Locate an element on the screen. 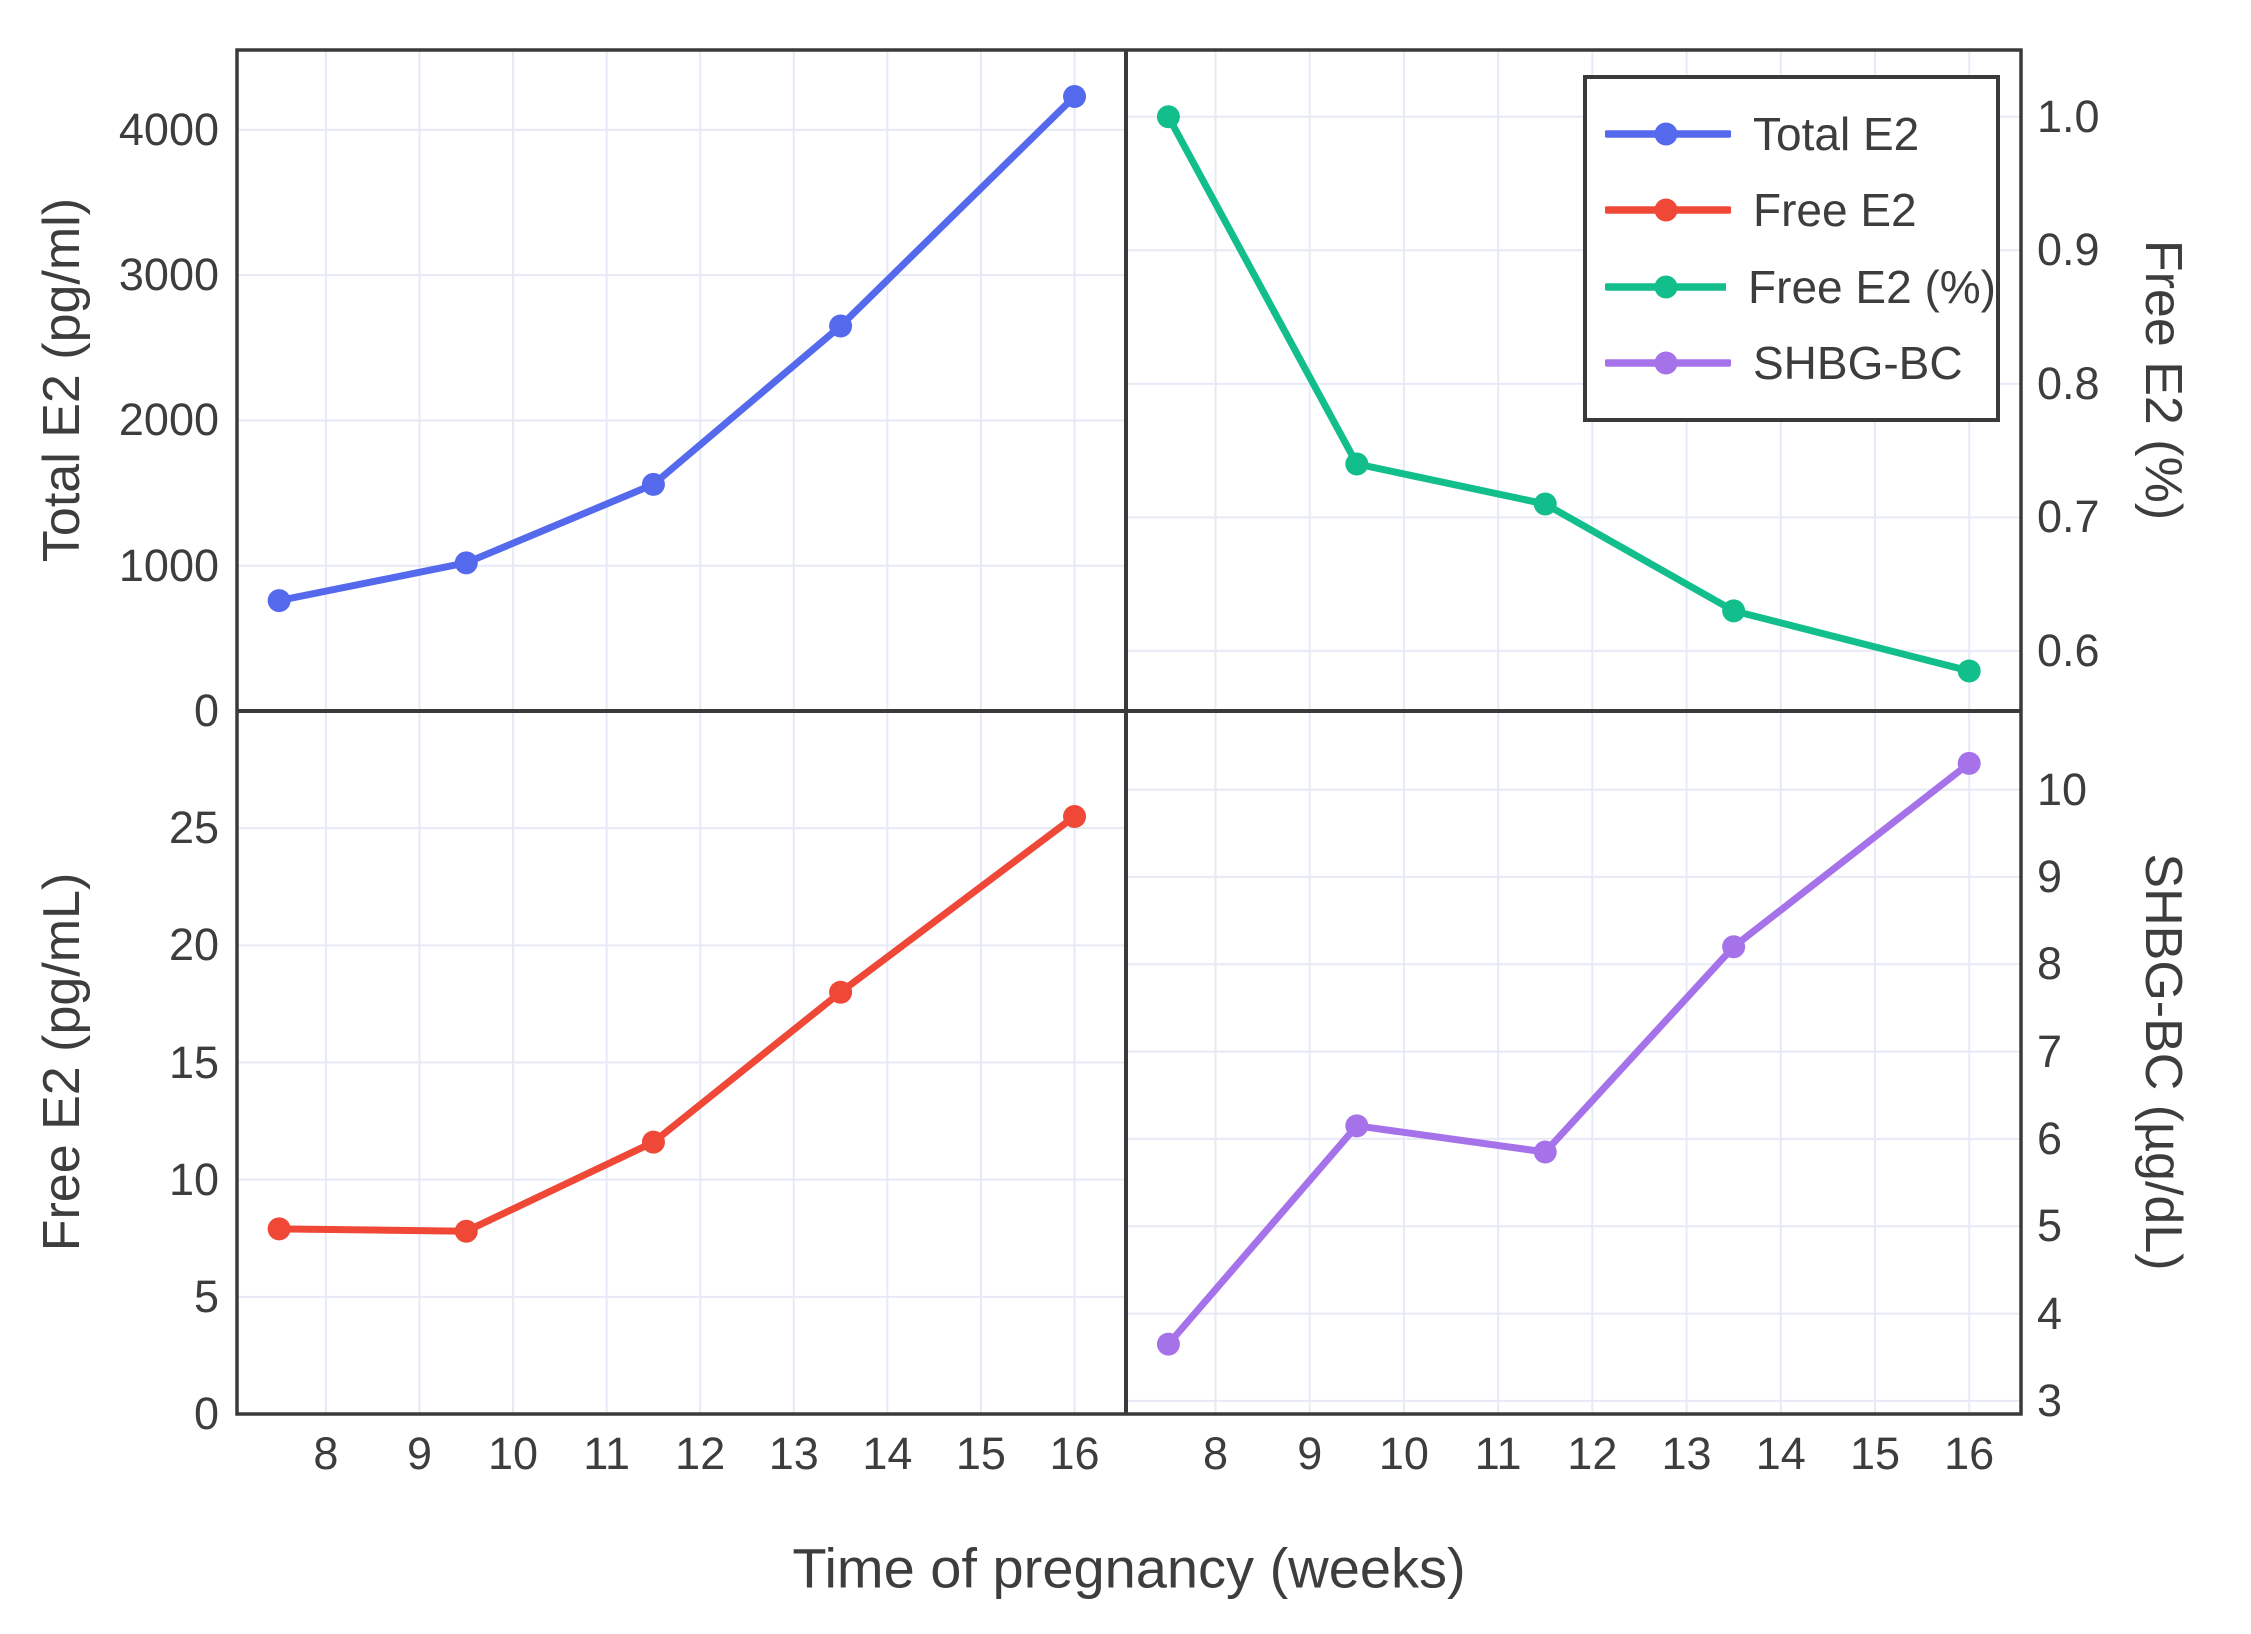  y-tick-label: 6 is located at coordinates (2050, 1138).